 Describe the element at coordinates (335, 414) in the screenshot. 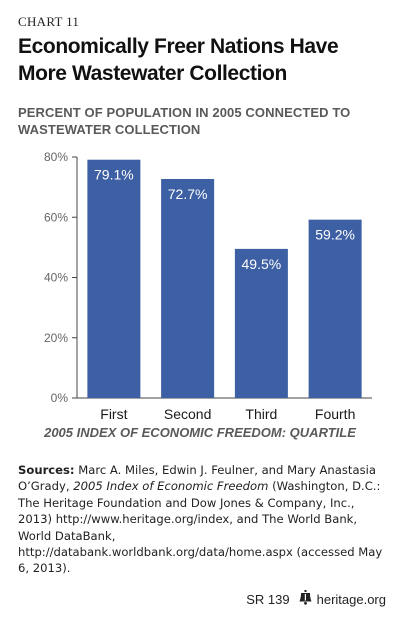

I see `x-category-label: Fourth` at that location.